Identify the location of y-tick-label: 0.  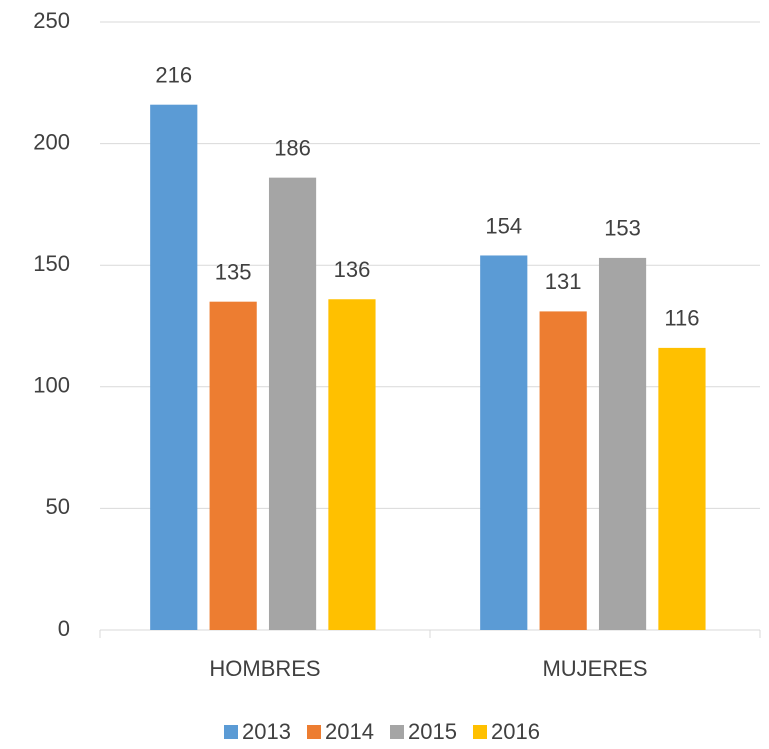
(64, 628).